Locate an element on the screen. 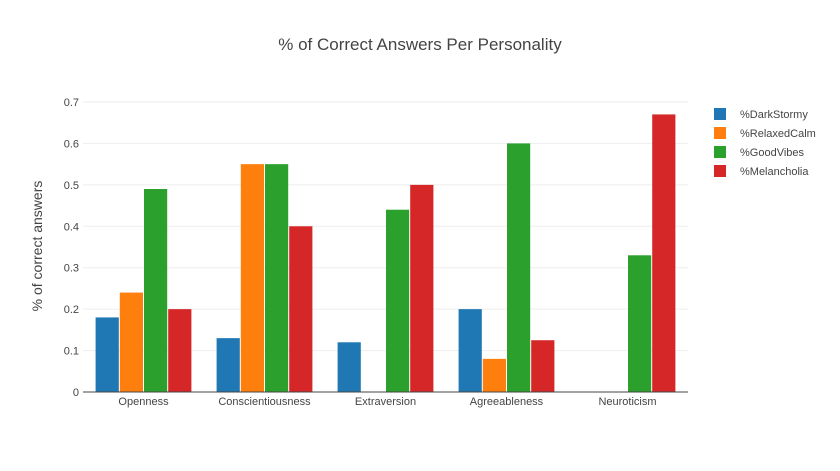  x-tick-label: Extraversion is located at coordinates (385, 402).